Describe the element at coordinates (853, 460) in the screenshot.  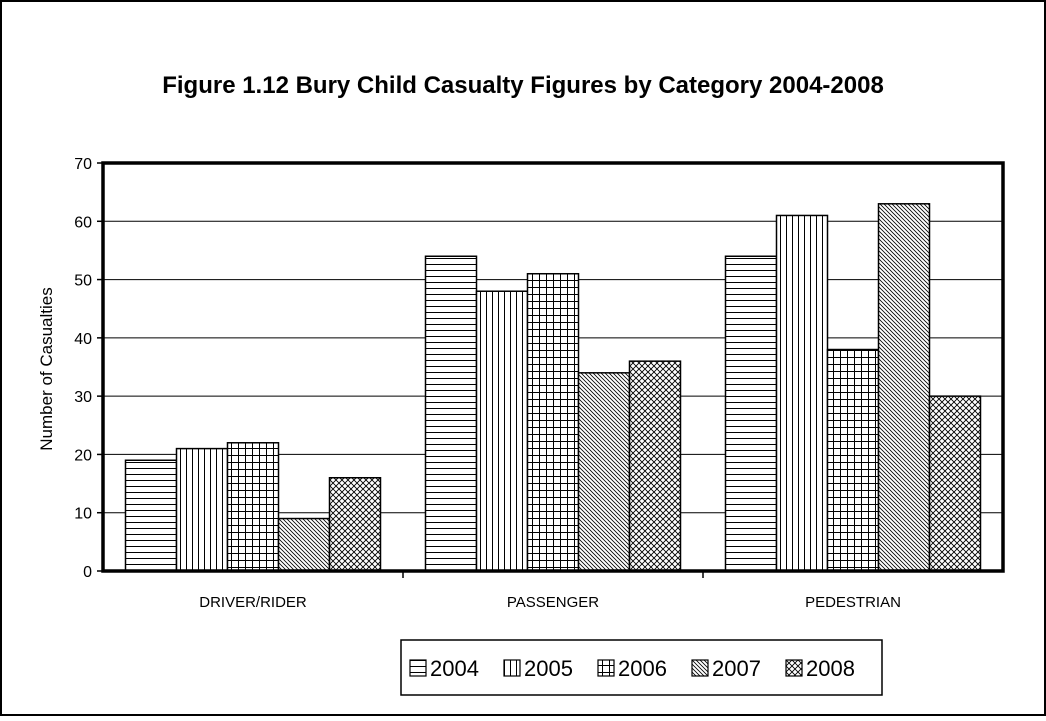
I see `bar-2006-pedestrian` at that location.